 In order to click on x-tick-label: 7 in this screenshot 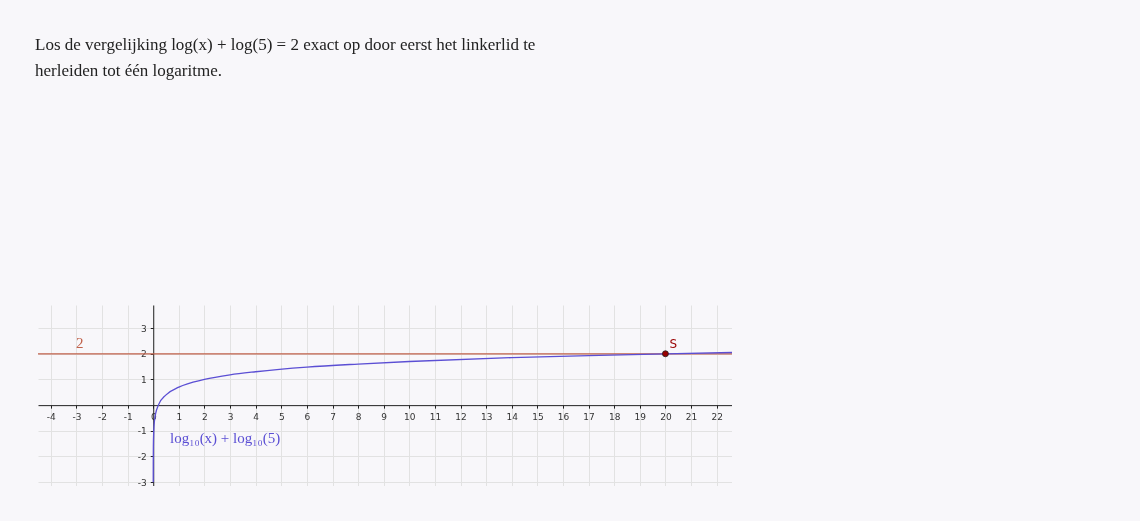, I will do `click(333, 416)`.